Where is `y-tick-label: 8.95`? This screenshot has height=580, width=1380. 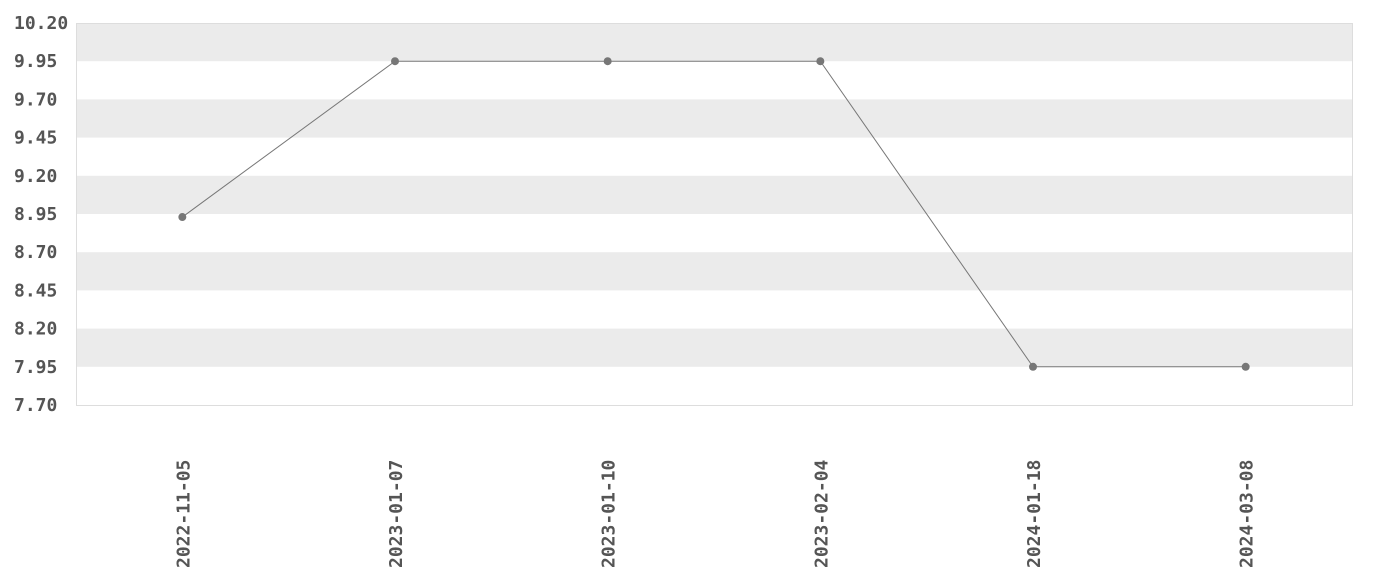
y-tick-label: 8.95 is located at coordinates (35, 214).